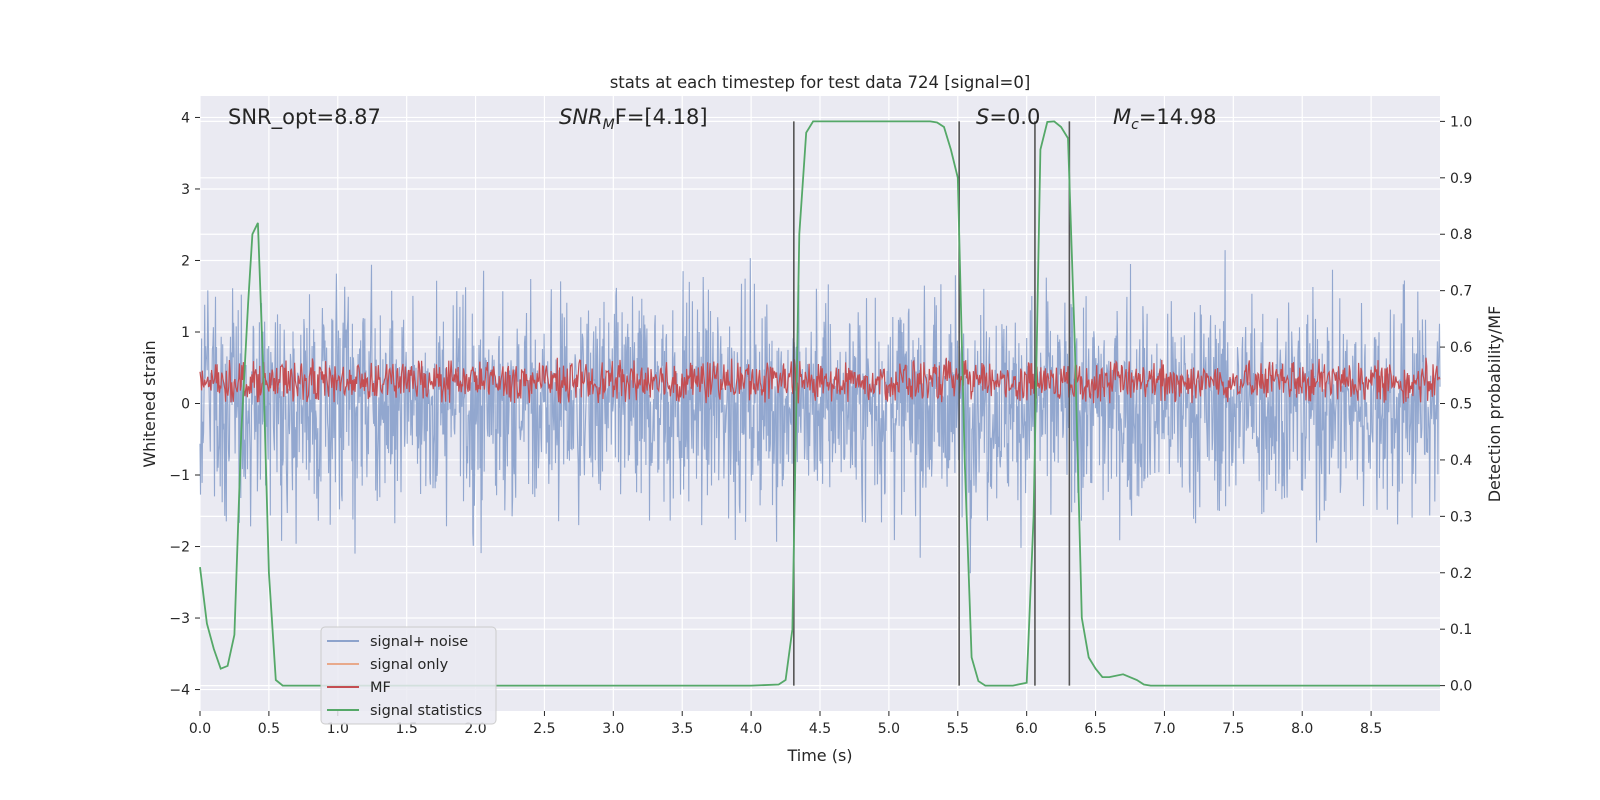  Describe the element at coordinates (1461, 461) in the screenshot. I see `y2-tick-label: 0.4` at that location.